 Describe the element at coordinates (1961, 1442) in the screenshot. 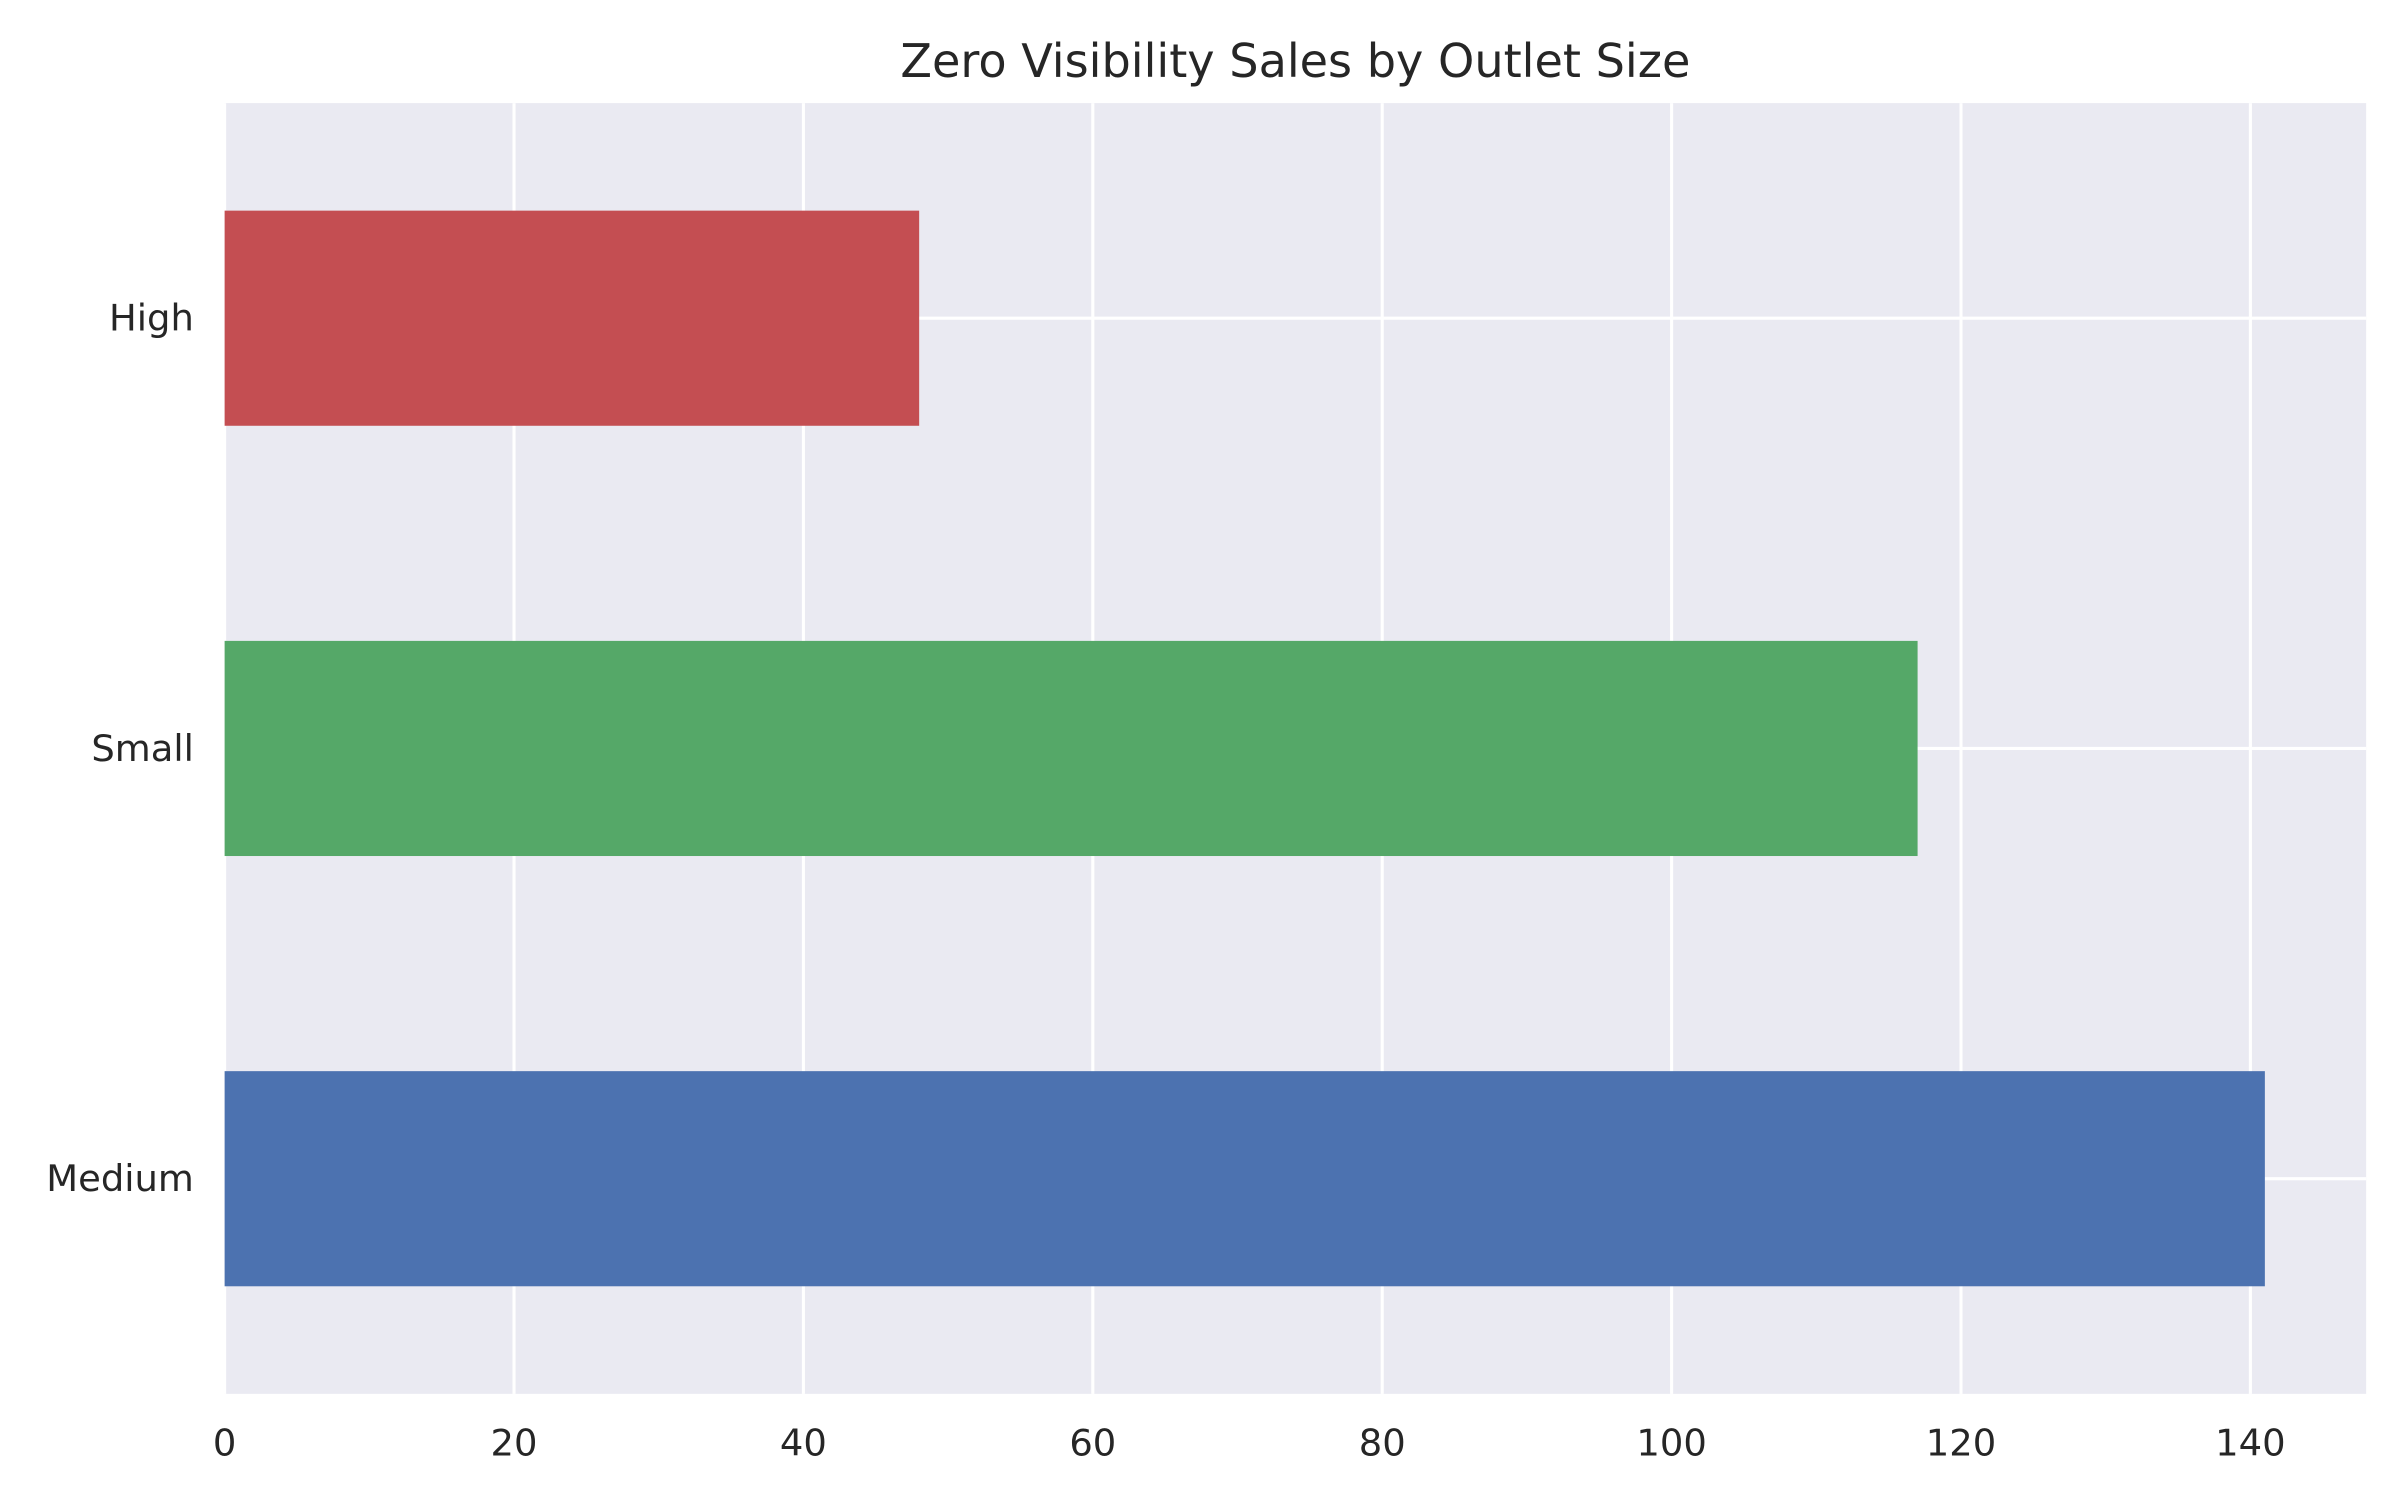

I see `x-tick-label: 120` at that location.